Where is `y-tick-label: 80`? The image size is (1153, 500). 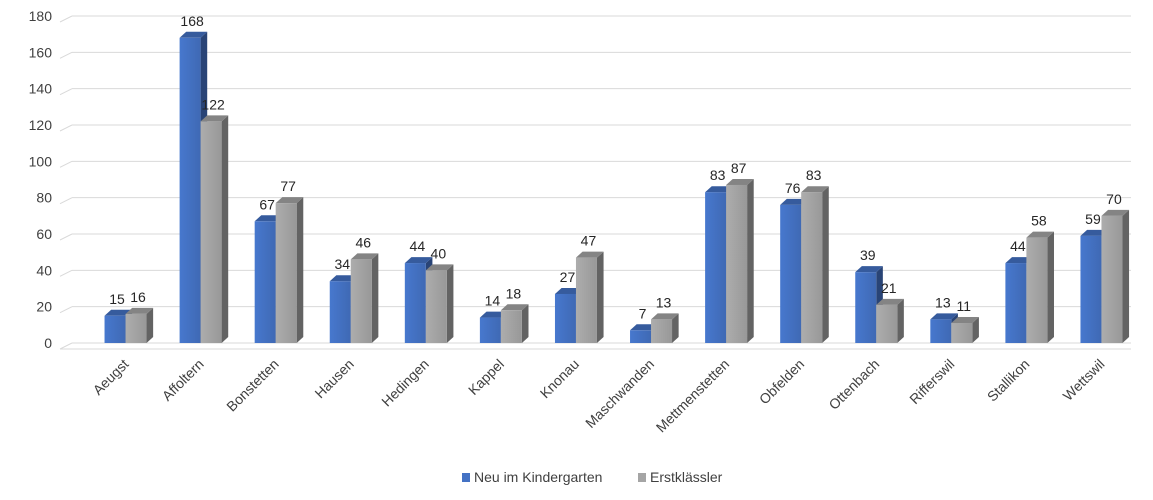
y-tick-label: 80 is located at coordinates (44, 198).